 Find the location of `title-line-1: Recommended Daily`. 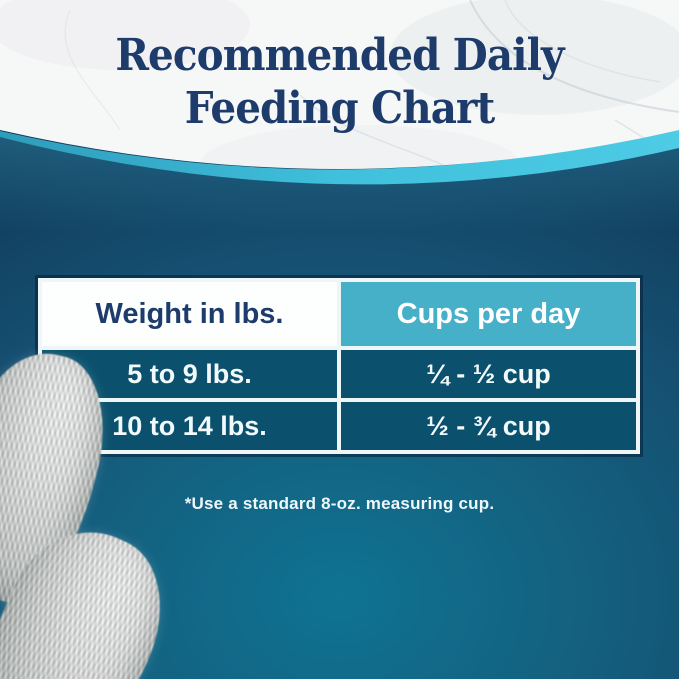

title-line-1: Recommended Daily is located at coordinates (339, 55).